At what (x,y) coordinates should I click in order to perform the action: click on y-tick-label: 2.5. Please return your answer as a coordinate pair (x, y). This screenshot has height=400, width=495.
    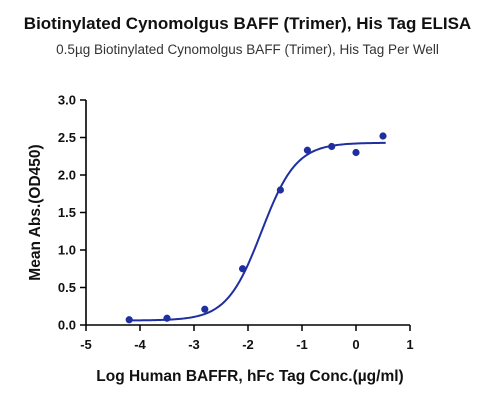
    Looking at the image, I should click on (67, 137).